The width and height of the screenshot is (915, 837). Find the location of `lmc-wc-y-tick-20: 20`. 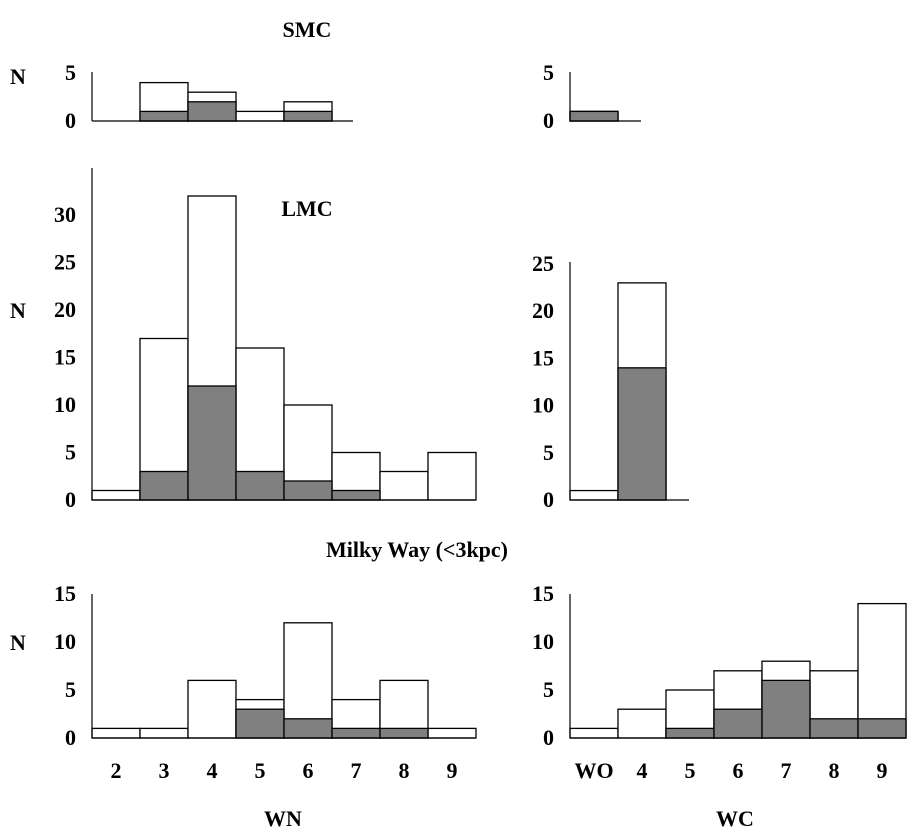

lmc-wc-y-tick-20: 20 is located at coordinates (543, 310).